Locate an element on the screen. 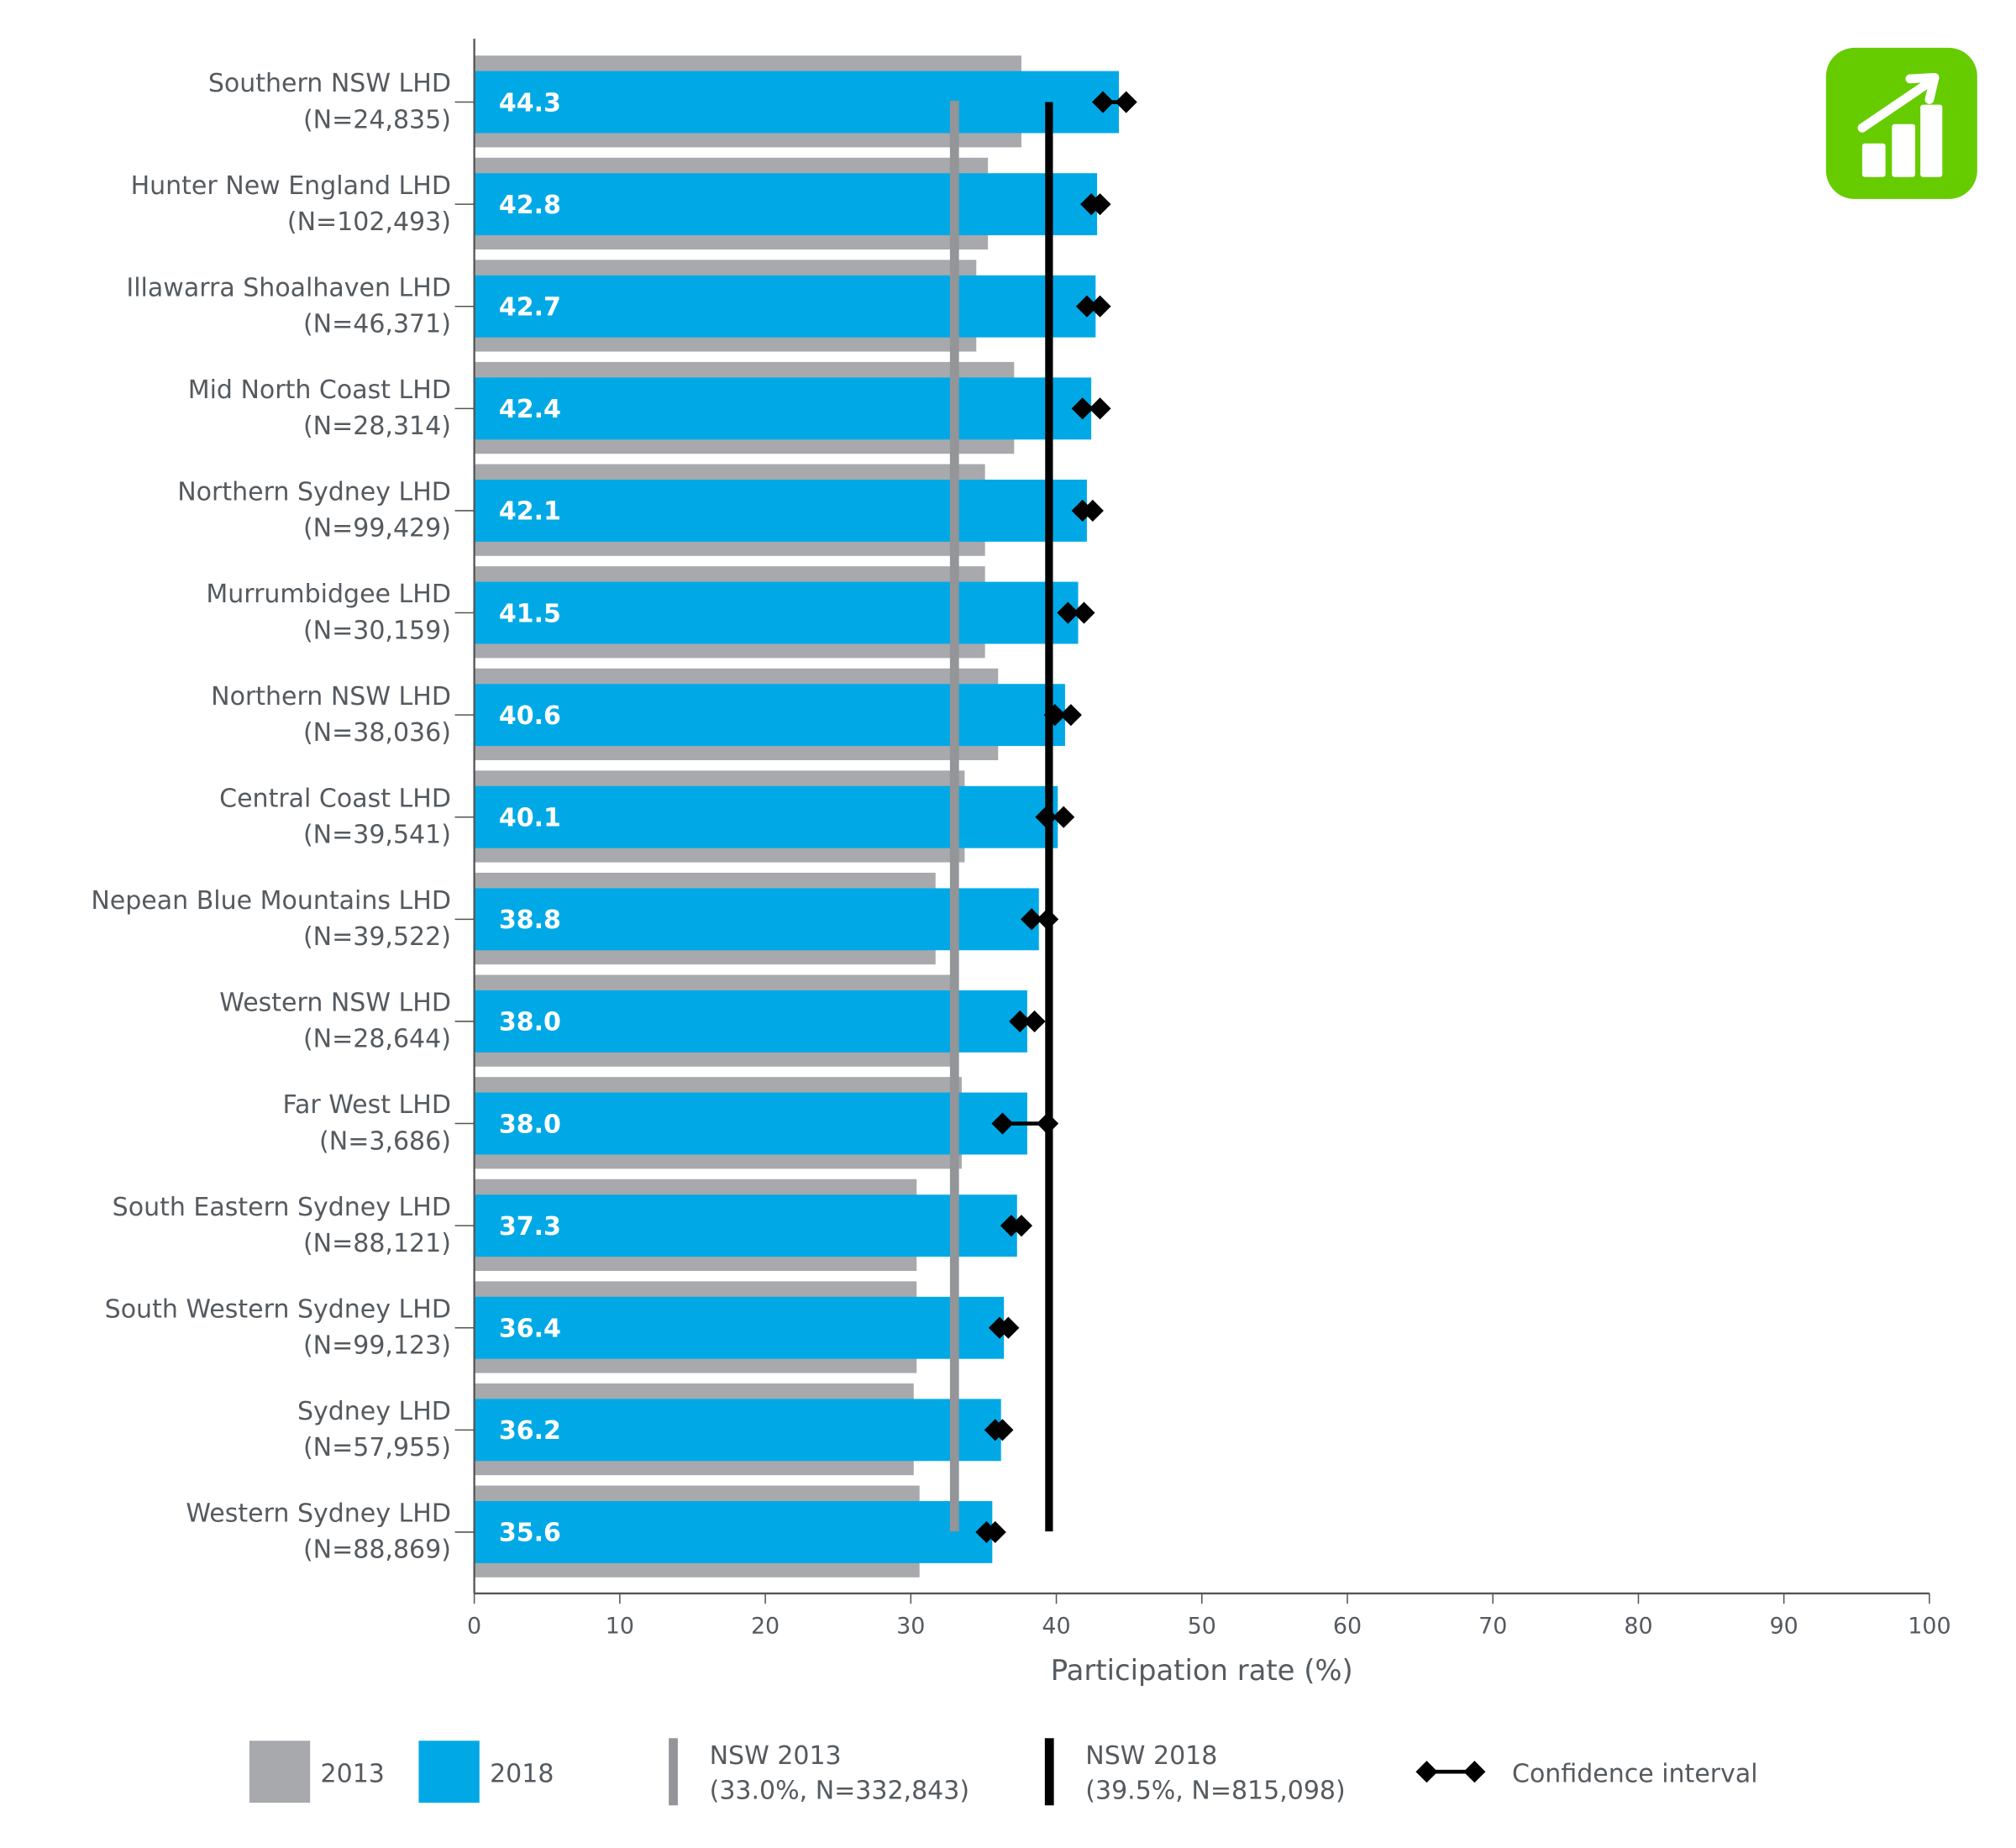 This screenshot has height=1848, width=2016. category-n-label: (N=28,644) is located at coordinates (377, 1039).